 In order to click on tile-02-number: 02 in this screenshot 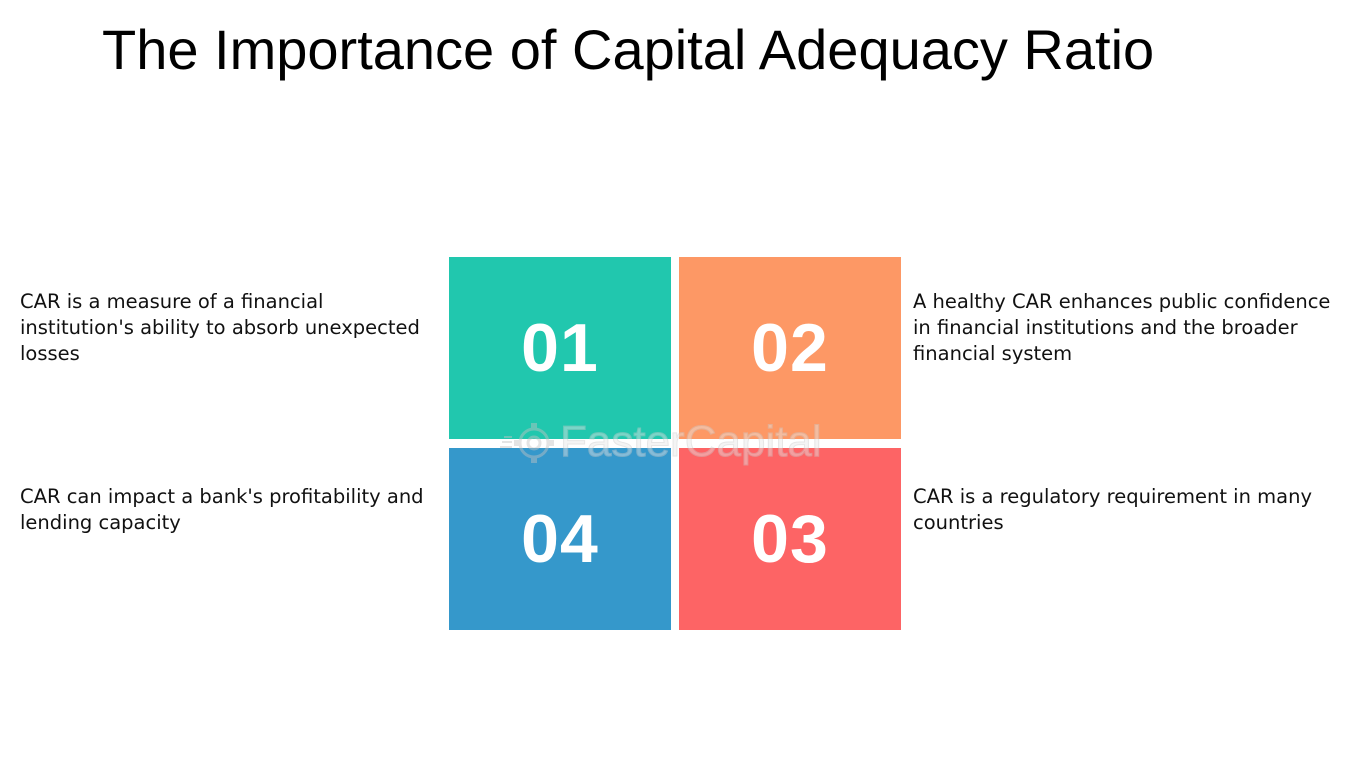, I will do `click(790, 348)`.